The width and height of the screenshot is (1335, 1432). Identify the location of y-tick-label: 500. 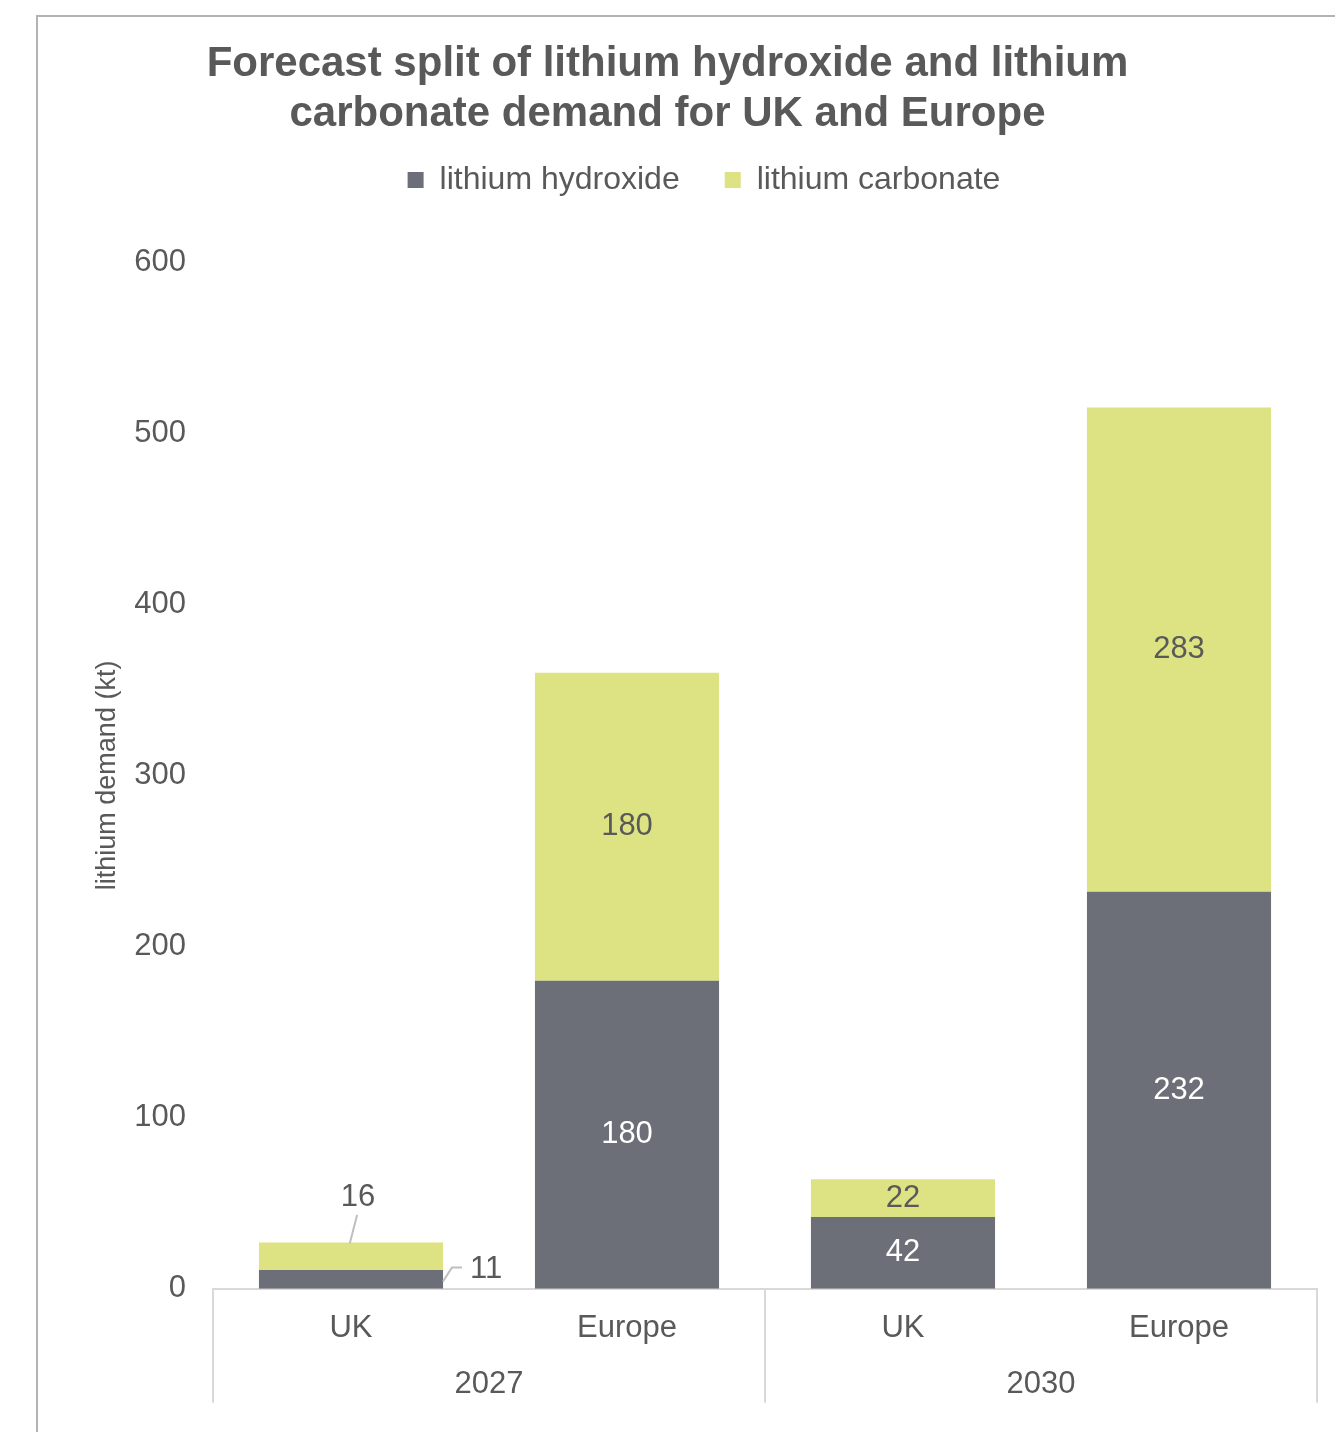
(160, 431).